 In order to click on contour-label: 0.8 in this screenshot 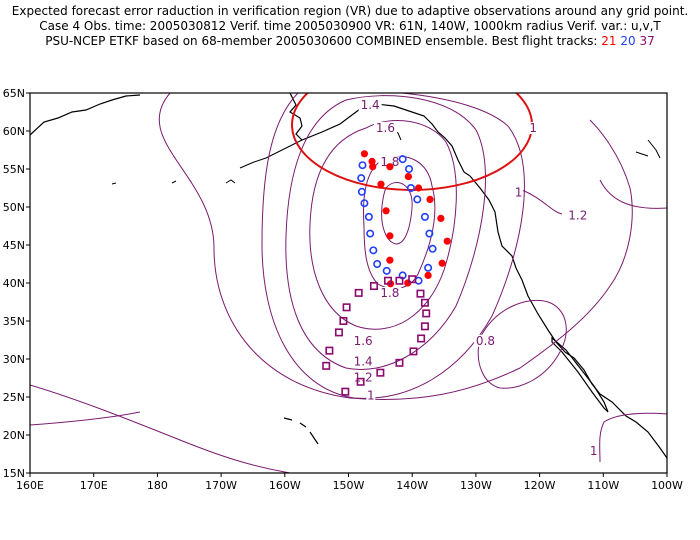, I will do `click(485, 341)`.